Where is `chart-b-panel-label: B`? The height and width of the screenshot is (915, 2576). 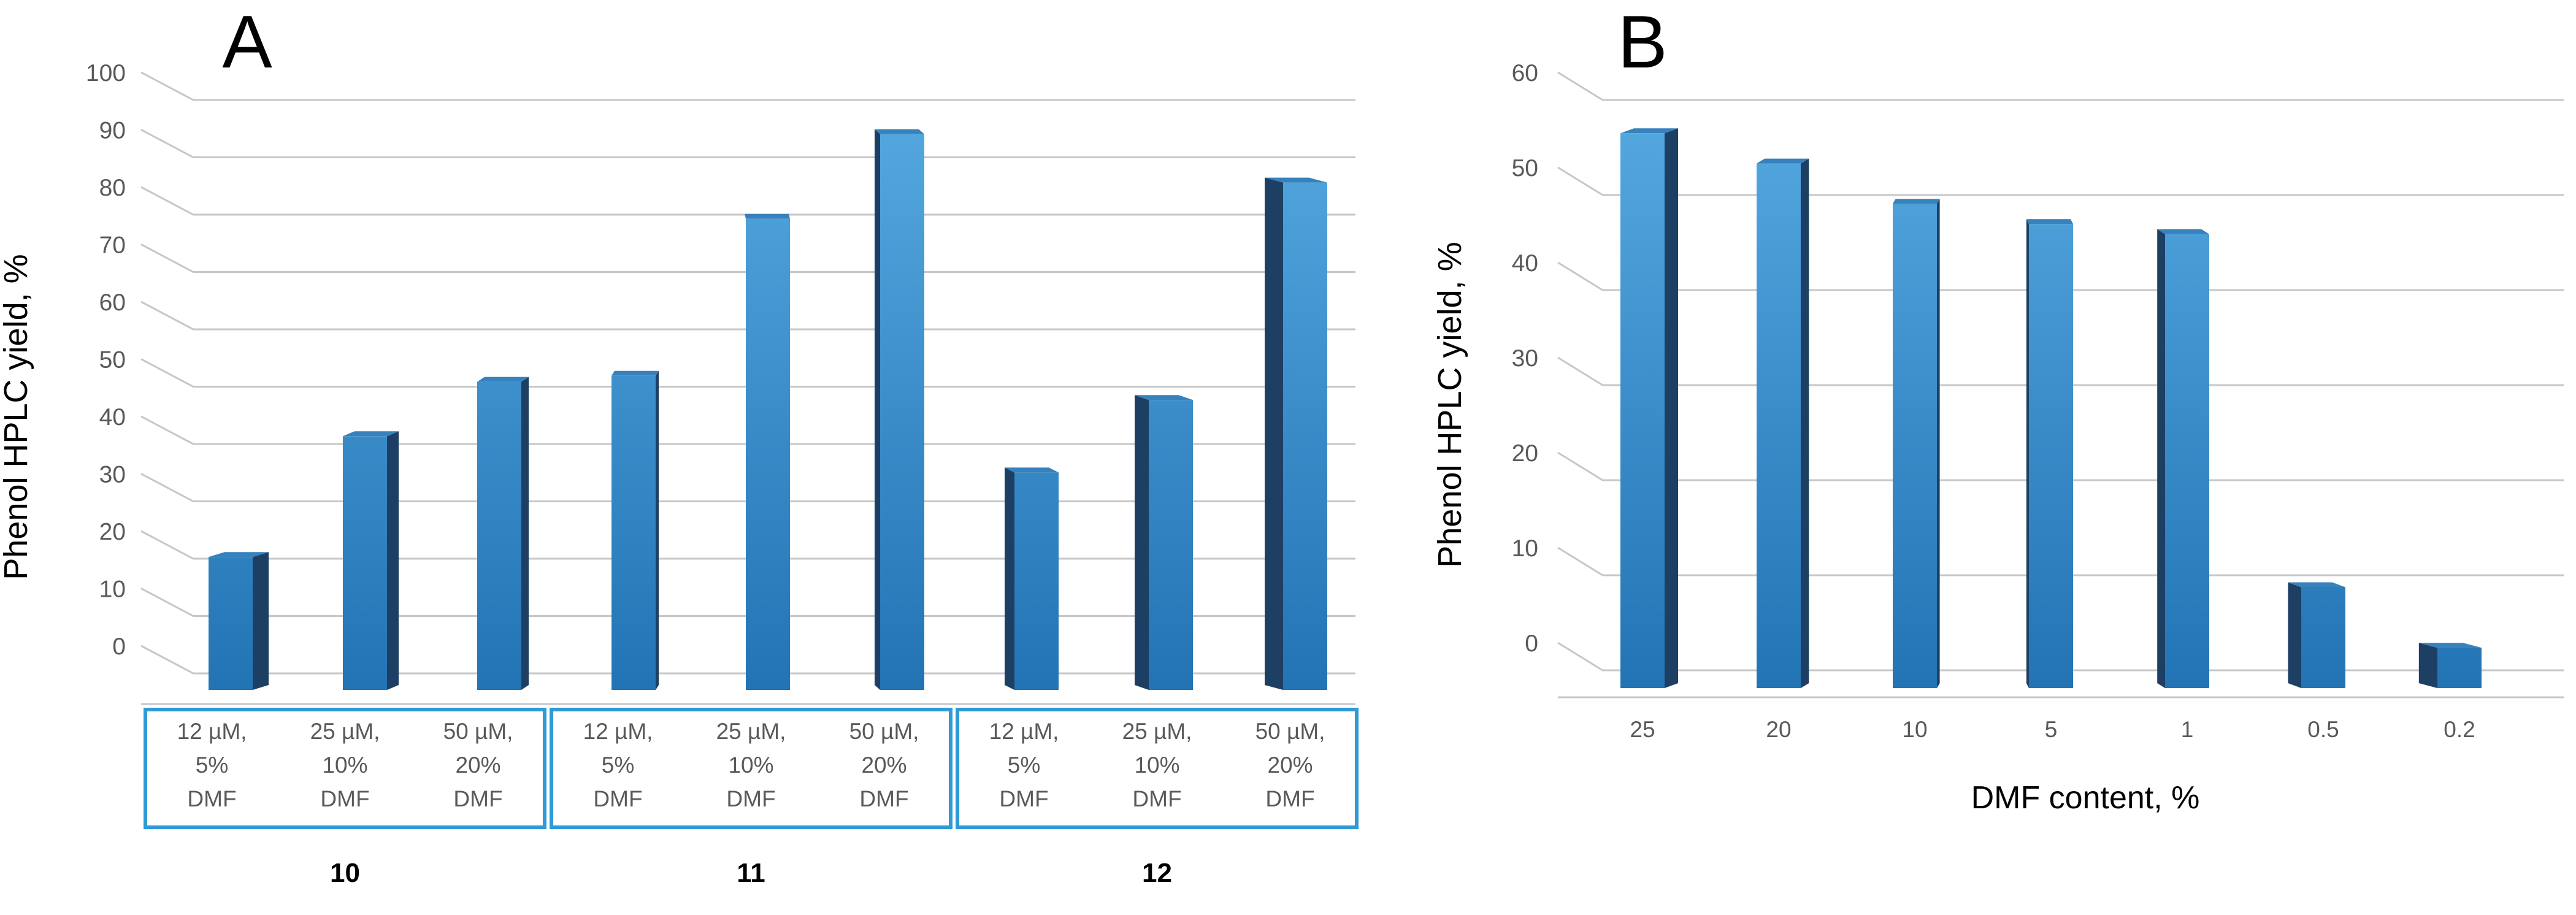
chart-b-panel-label: B is located at coordinates (1642, 41).